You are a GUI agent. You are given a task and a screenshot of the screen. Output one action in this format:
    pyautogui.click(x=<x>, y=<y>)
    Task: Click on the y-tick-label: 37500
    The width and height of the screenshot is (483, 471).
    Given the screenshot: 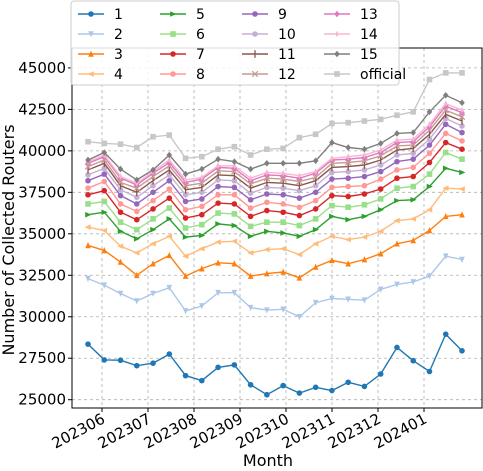 What is the action you would take?
    pyautogui.click(x=42, y=192)
    